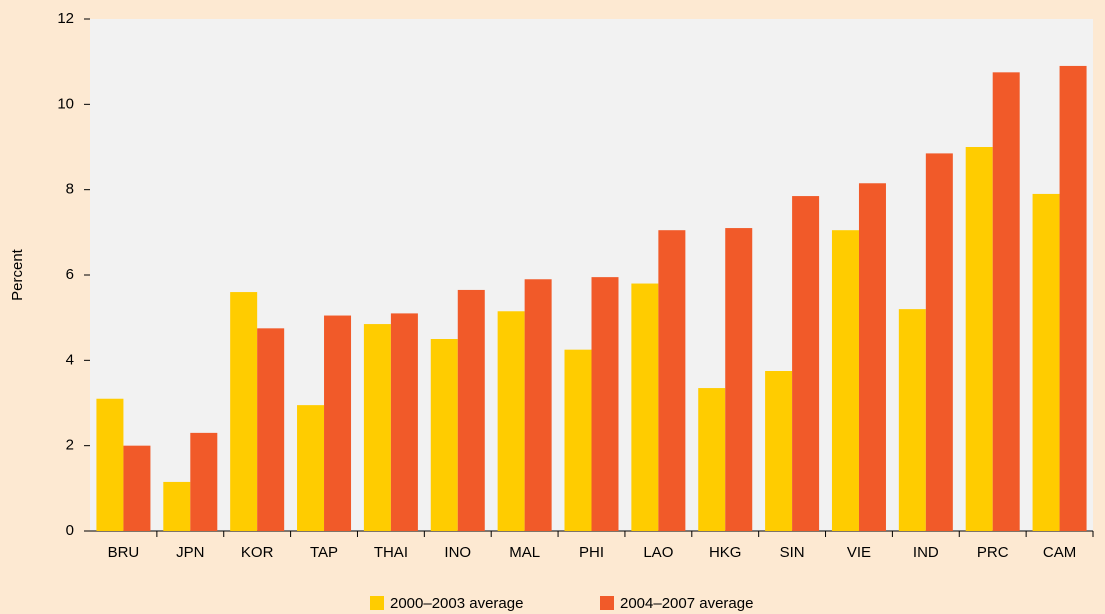 The width and height of the screenshot is (1105, 614). Describe the element at coordinates (457, 552) in the screenshot. I see `x-tick-label: INO` at that location.